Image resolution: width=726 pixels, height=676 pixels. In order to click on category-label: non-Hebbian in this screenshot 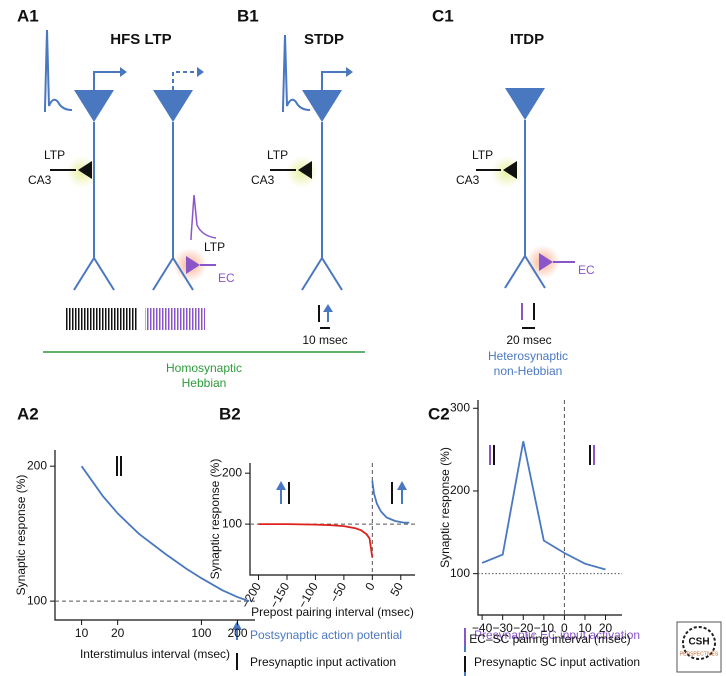, I will do `click(528, 371)`.